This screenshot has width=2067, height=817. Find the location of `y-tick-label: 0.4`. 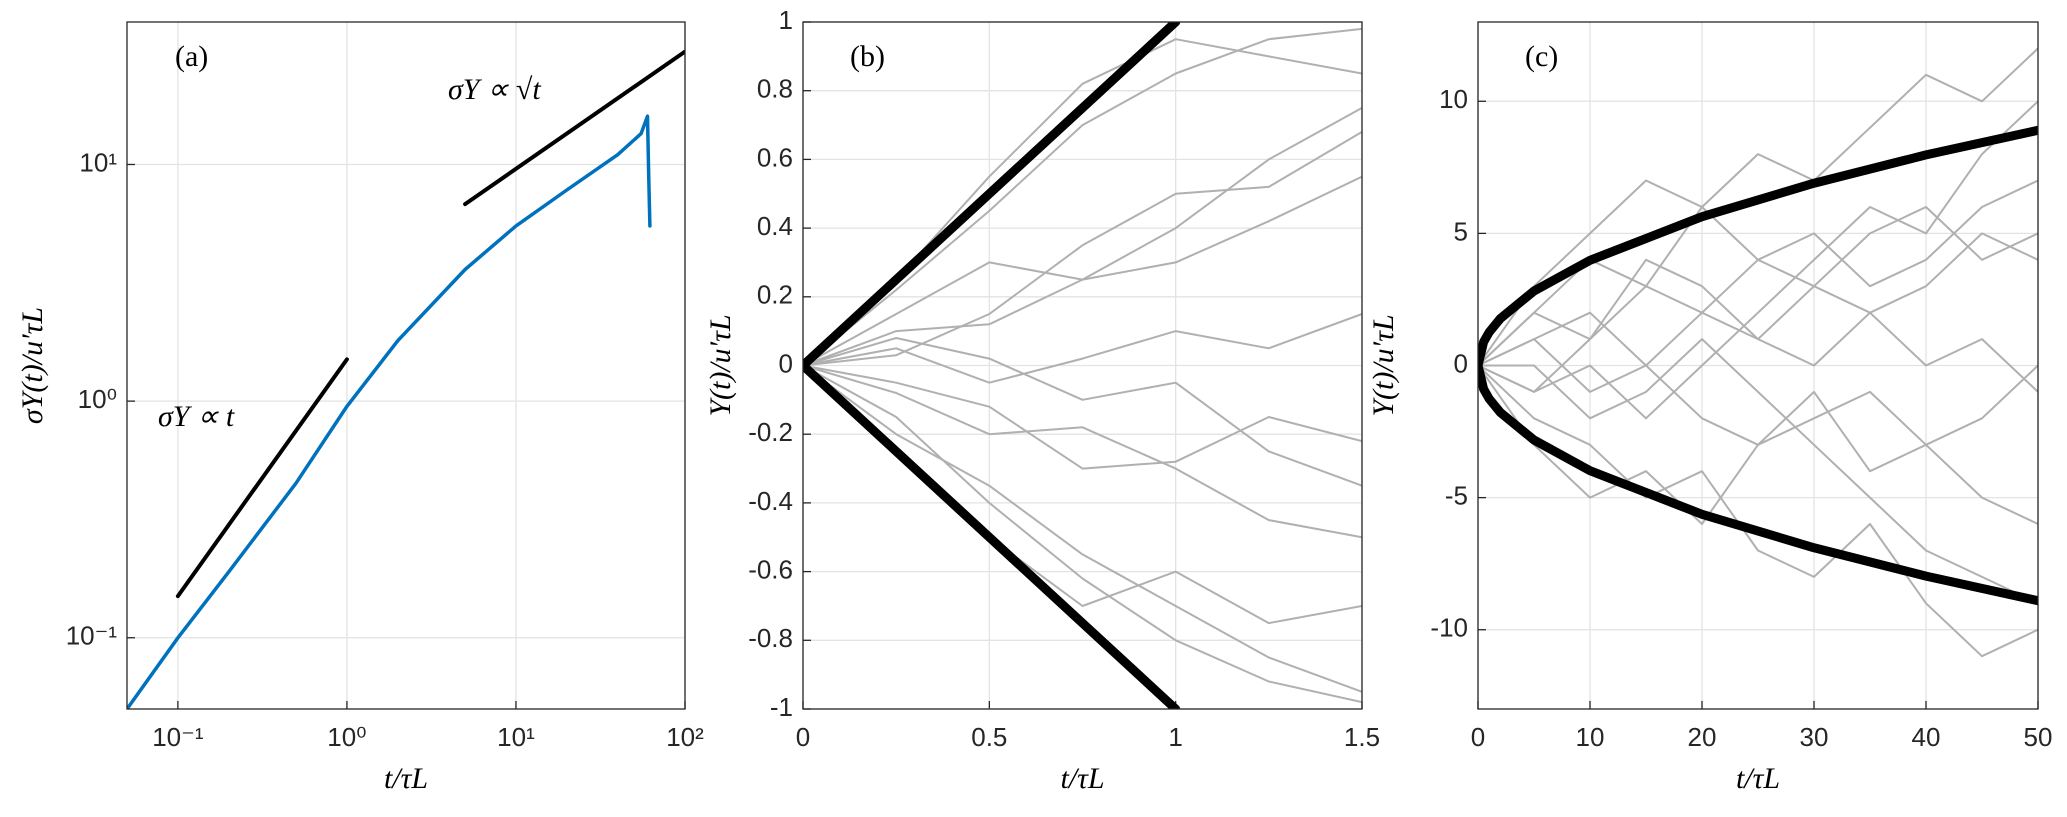

y-tick-label: 0.4 is located at coordinates (775, 226).